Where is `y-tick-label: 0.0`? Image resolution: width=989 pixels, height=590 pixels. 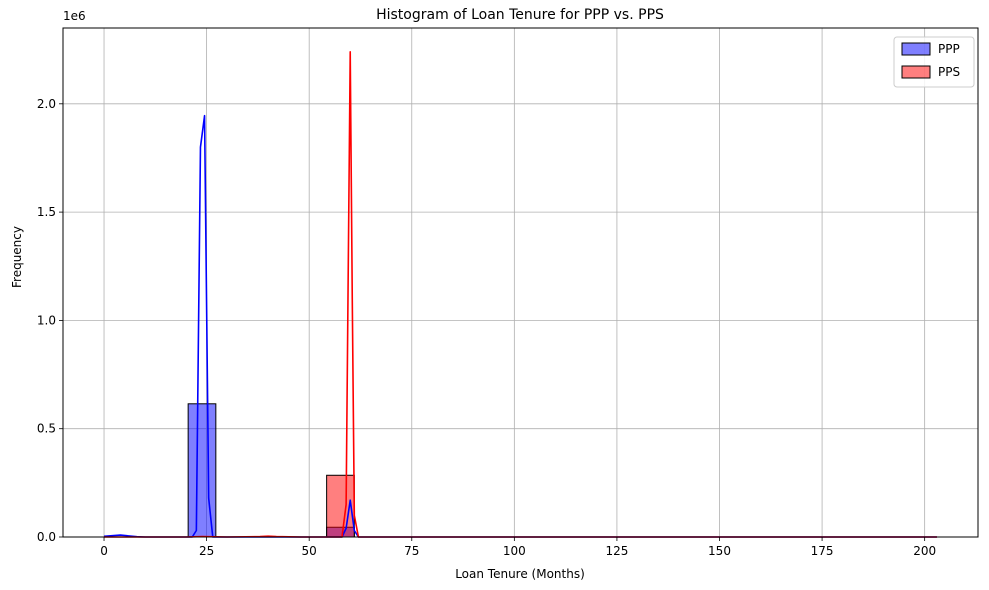 y-tick-label: 0.0 is located at coordinates (46, 537).